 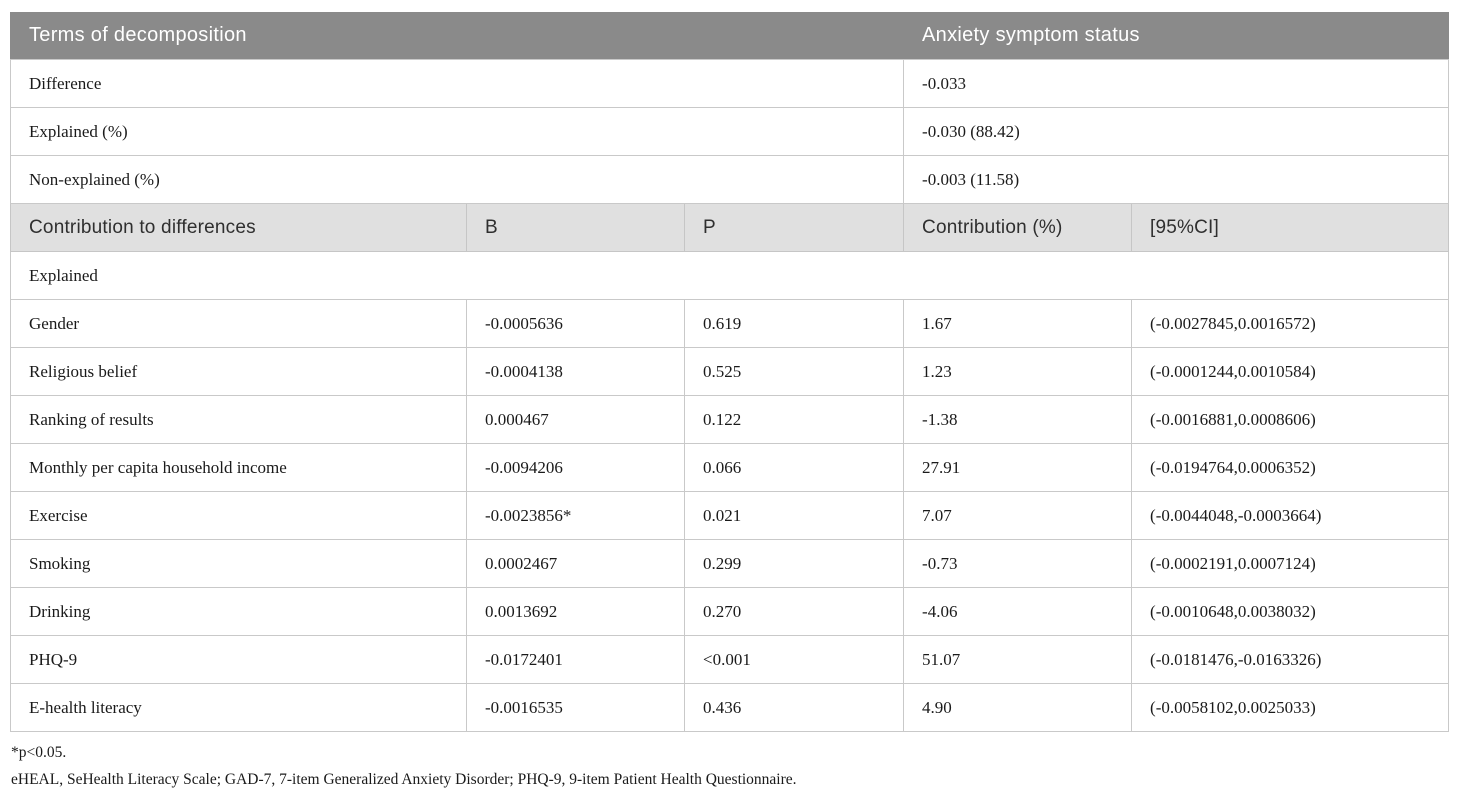 I want to click on row-label: PHQ-9, so click(x=238, y=659).